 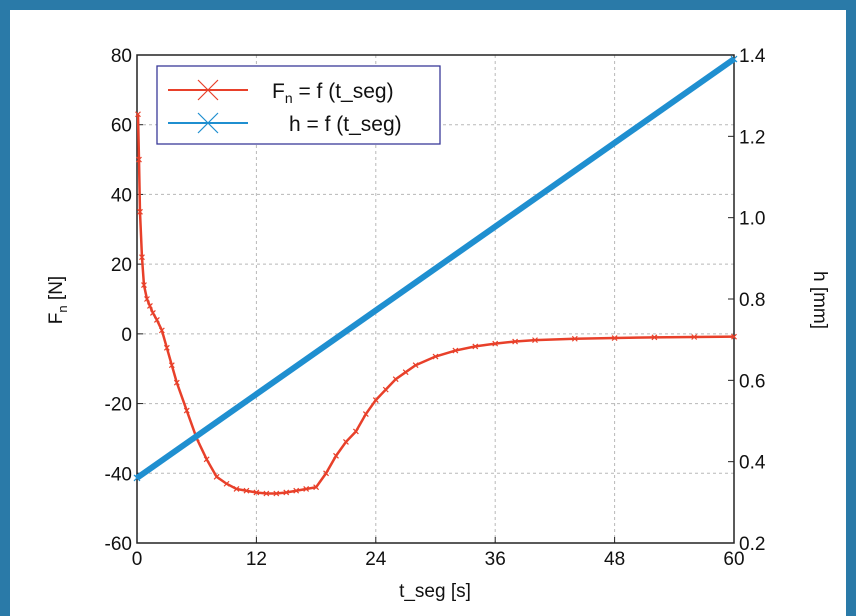 I want to click on legend-height-rest: = f (t_seg), so click(x=351, y=124).